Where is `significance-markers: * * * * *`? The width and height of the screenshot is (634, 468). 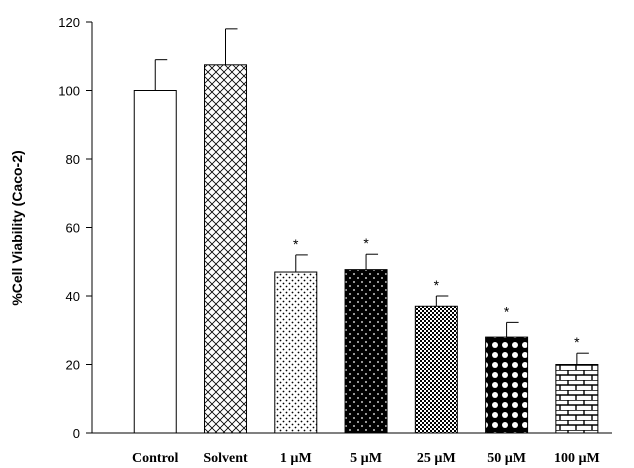 significance-markers: * * * * * is located at coordinates (436, 292).